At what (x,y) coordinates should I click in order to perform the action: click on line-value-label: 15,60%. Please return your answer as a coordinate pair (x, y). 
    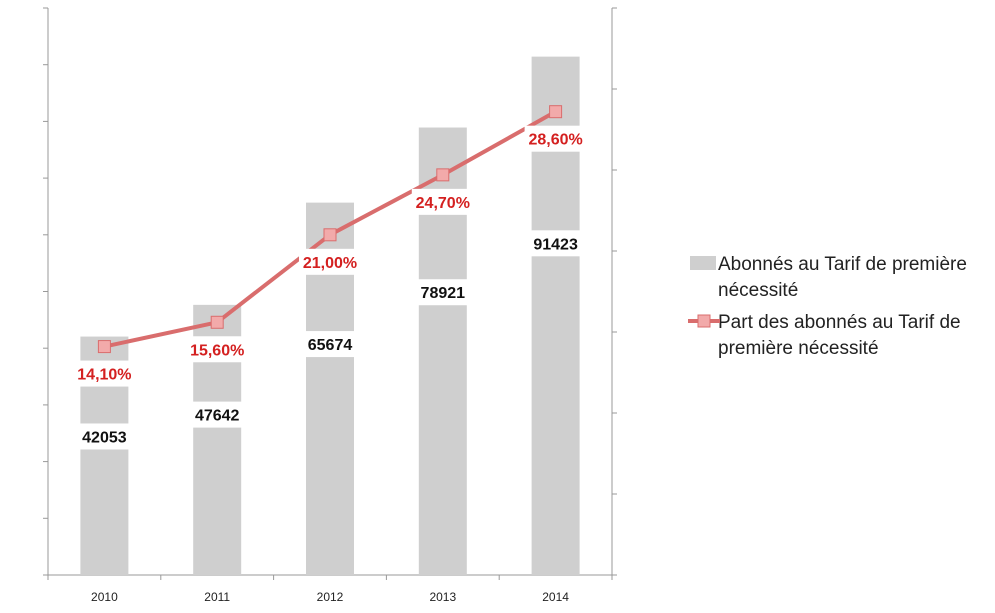
    Looking at the image, I should click on (217, 350).